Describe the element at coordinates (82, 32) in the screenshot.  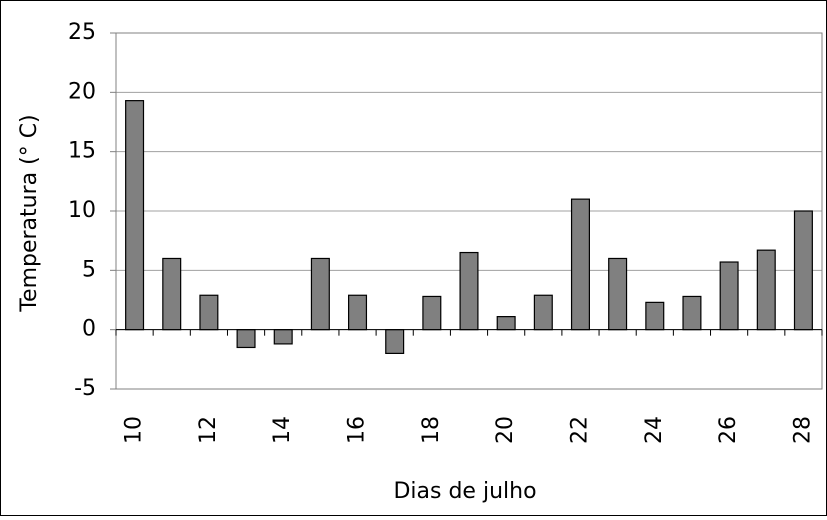
I see `y-tick-label: 25` at that location.